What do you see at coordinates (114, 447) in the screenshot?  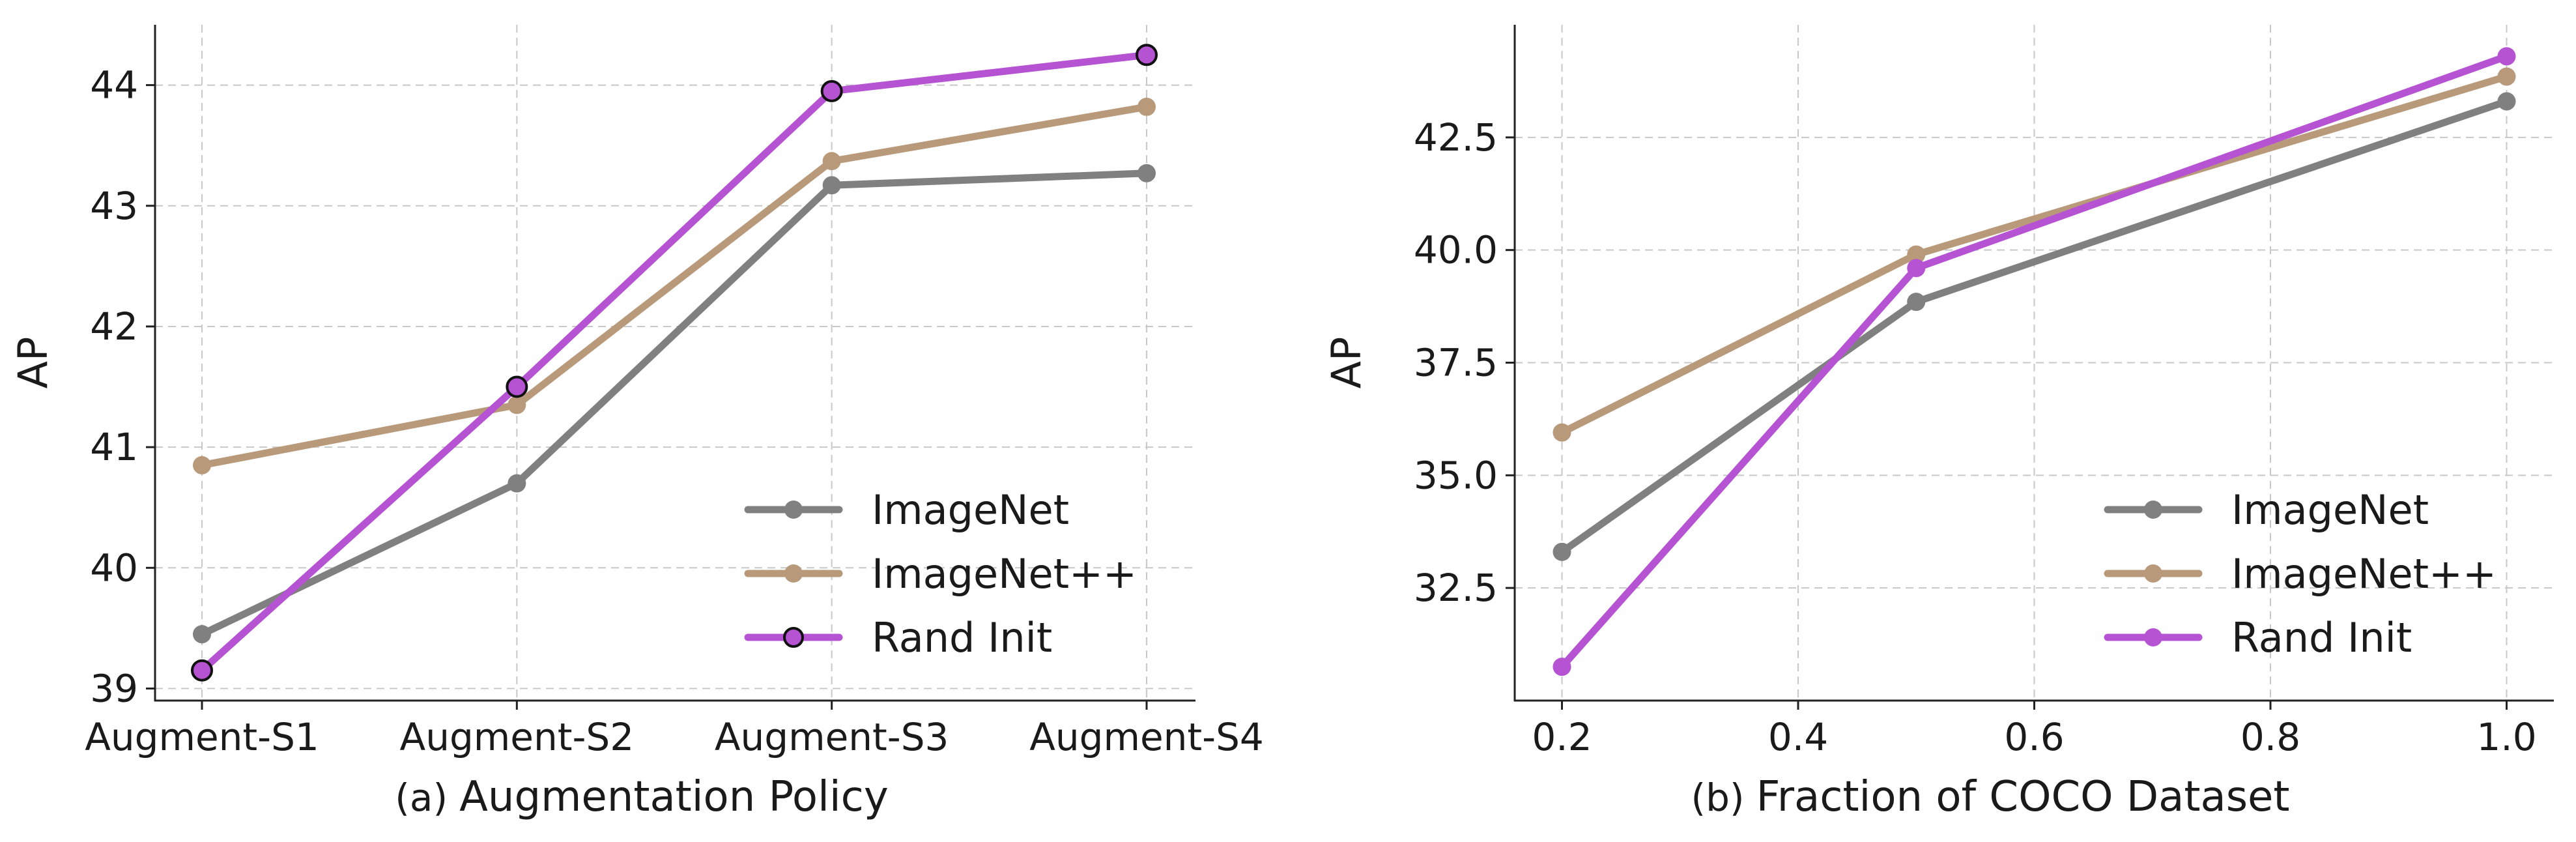 I see `y-tick-label: 41` at bounding box center [114, 447].